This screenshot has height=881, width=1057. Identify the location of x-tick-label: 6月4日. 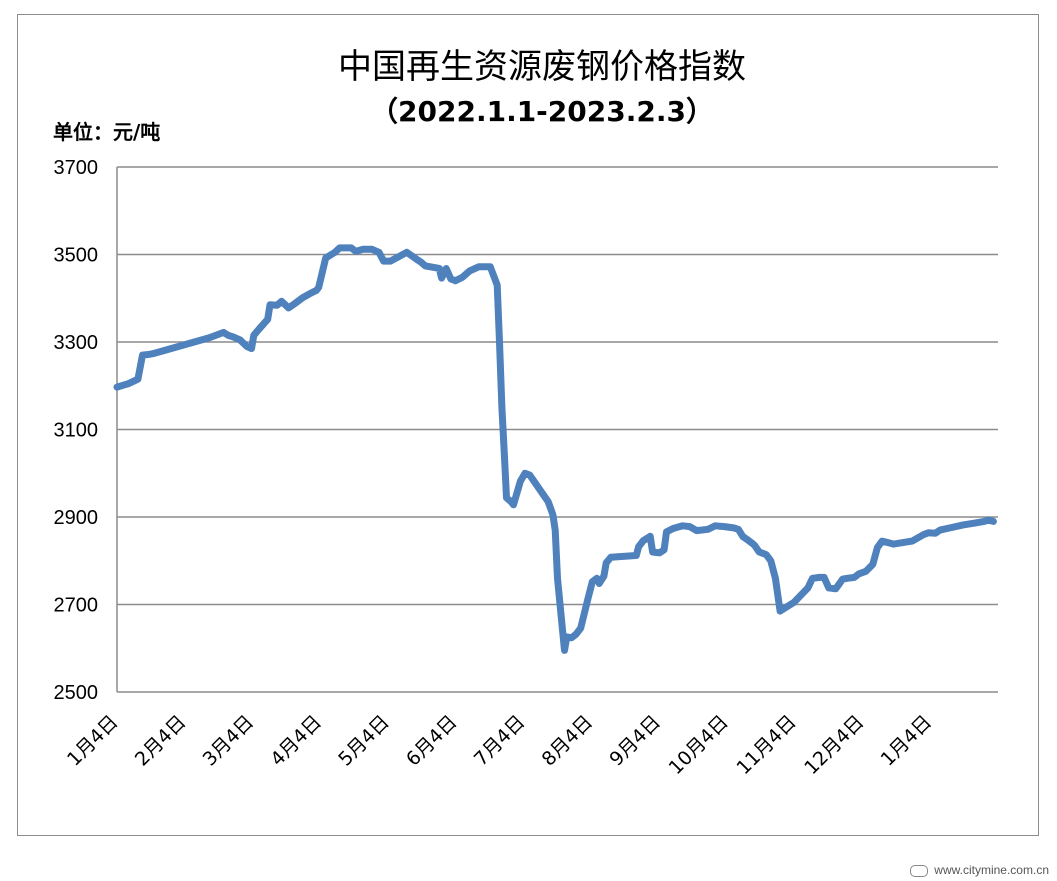
(432, 741).